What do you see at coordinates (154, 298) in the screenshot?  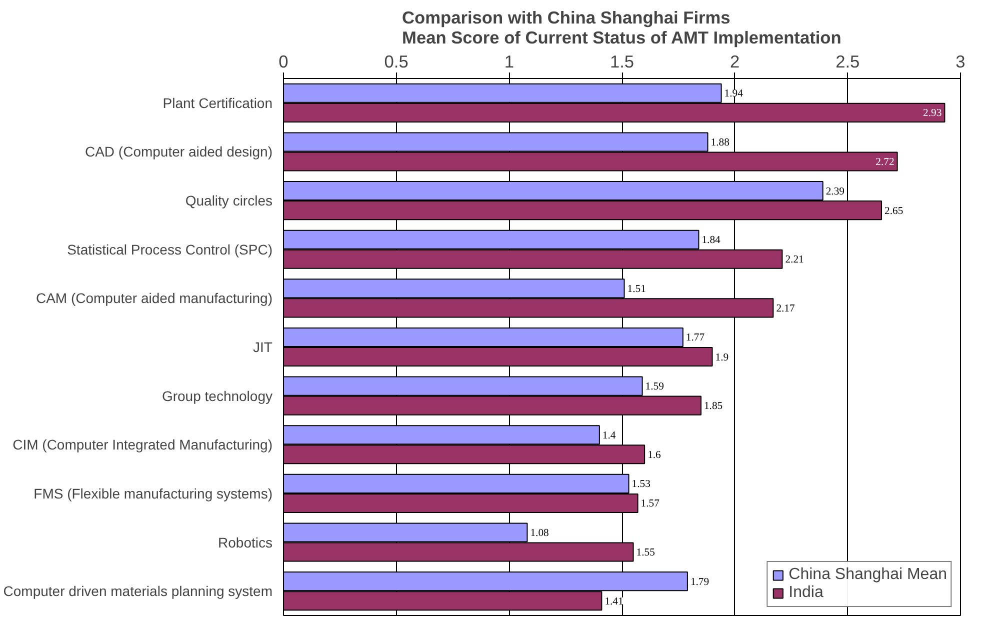 I see `y-tick-label: CAM (Computer aided manufacturing)` at bounding box center [154, 298].